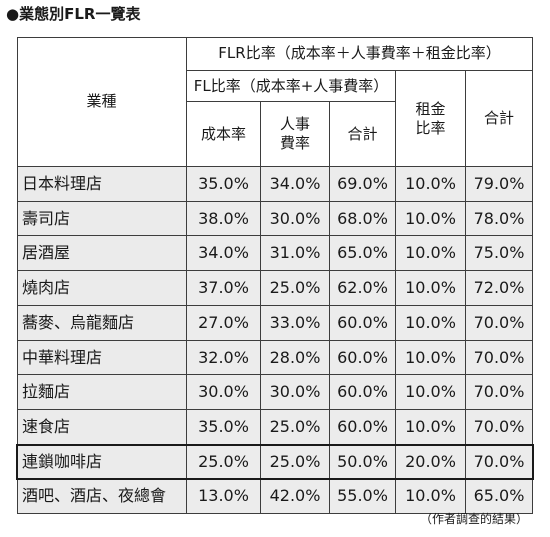  What do you see at coordinates (363, 134) in the screenshot?
I see `header-fl-sum: 合計` at bounding box center [363, 134].